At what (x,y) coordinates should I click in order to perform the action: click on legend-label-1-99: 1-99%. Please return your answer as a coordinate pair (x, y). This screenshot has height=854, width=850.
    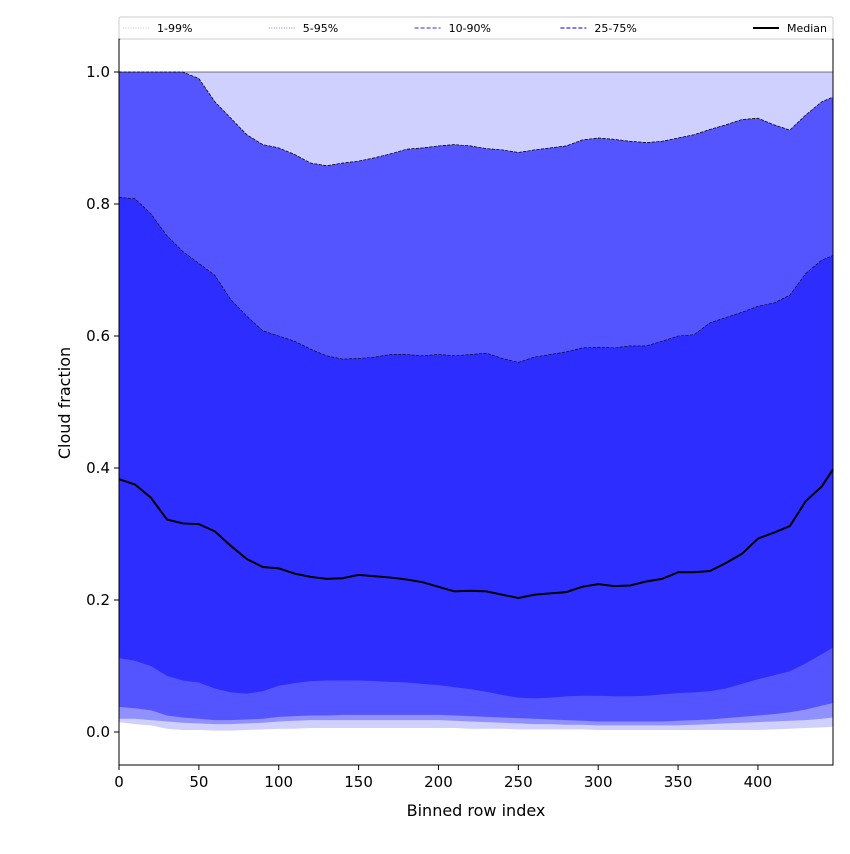
    Looking at the image, I should click on (174, 28).